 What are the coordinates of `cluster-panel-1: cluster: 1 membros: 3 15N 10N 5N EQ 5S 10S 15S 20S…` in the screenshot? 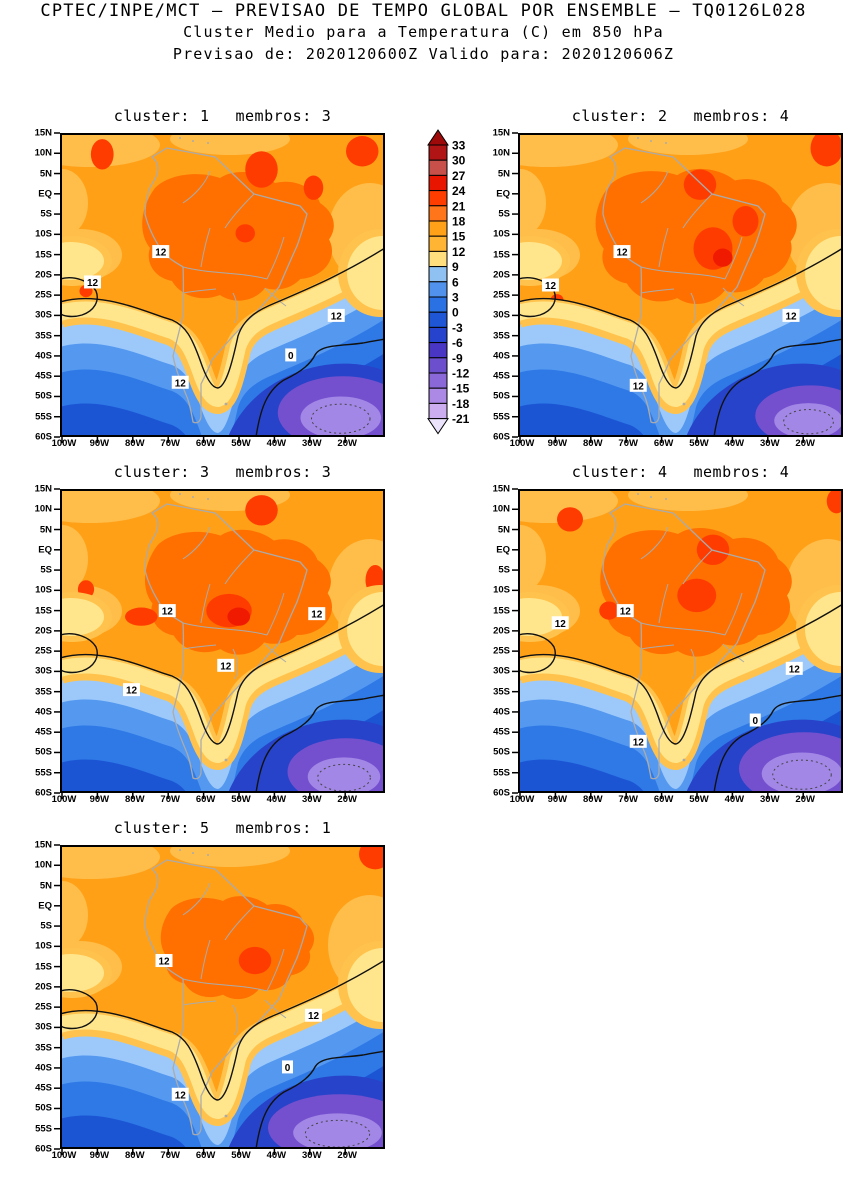 It's located at (222, 291).